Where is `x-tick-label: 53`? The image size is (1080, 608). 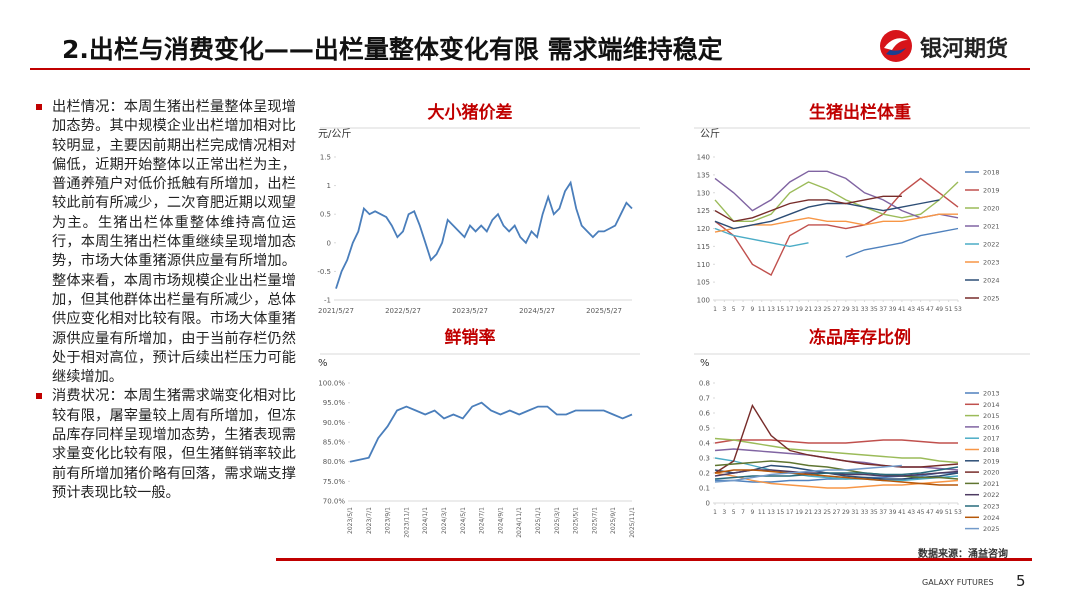 x-tick-label: 53 is located at coordinates (958, 309).